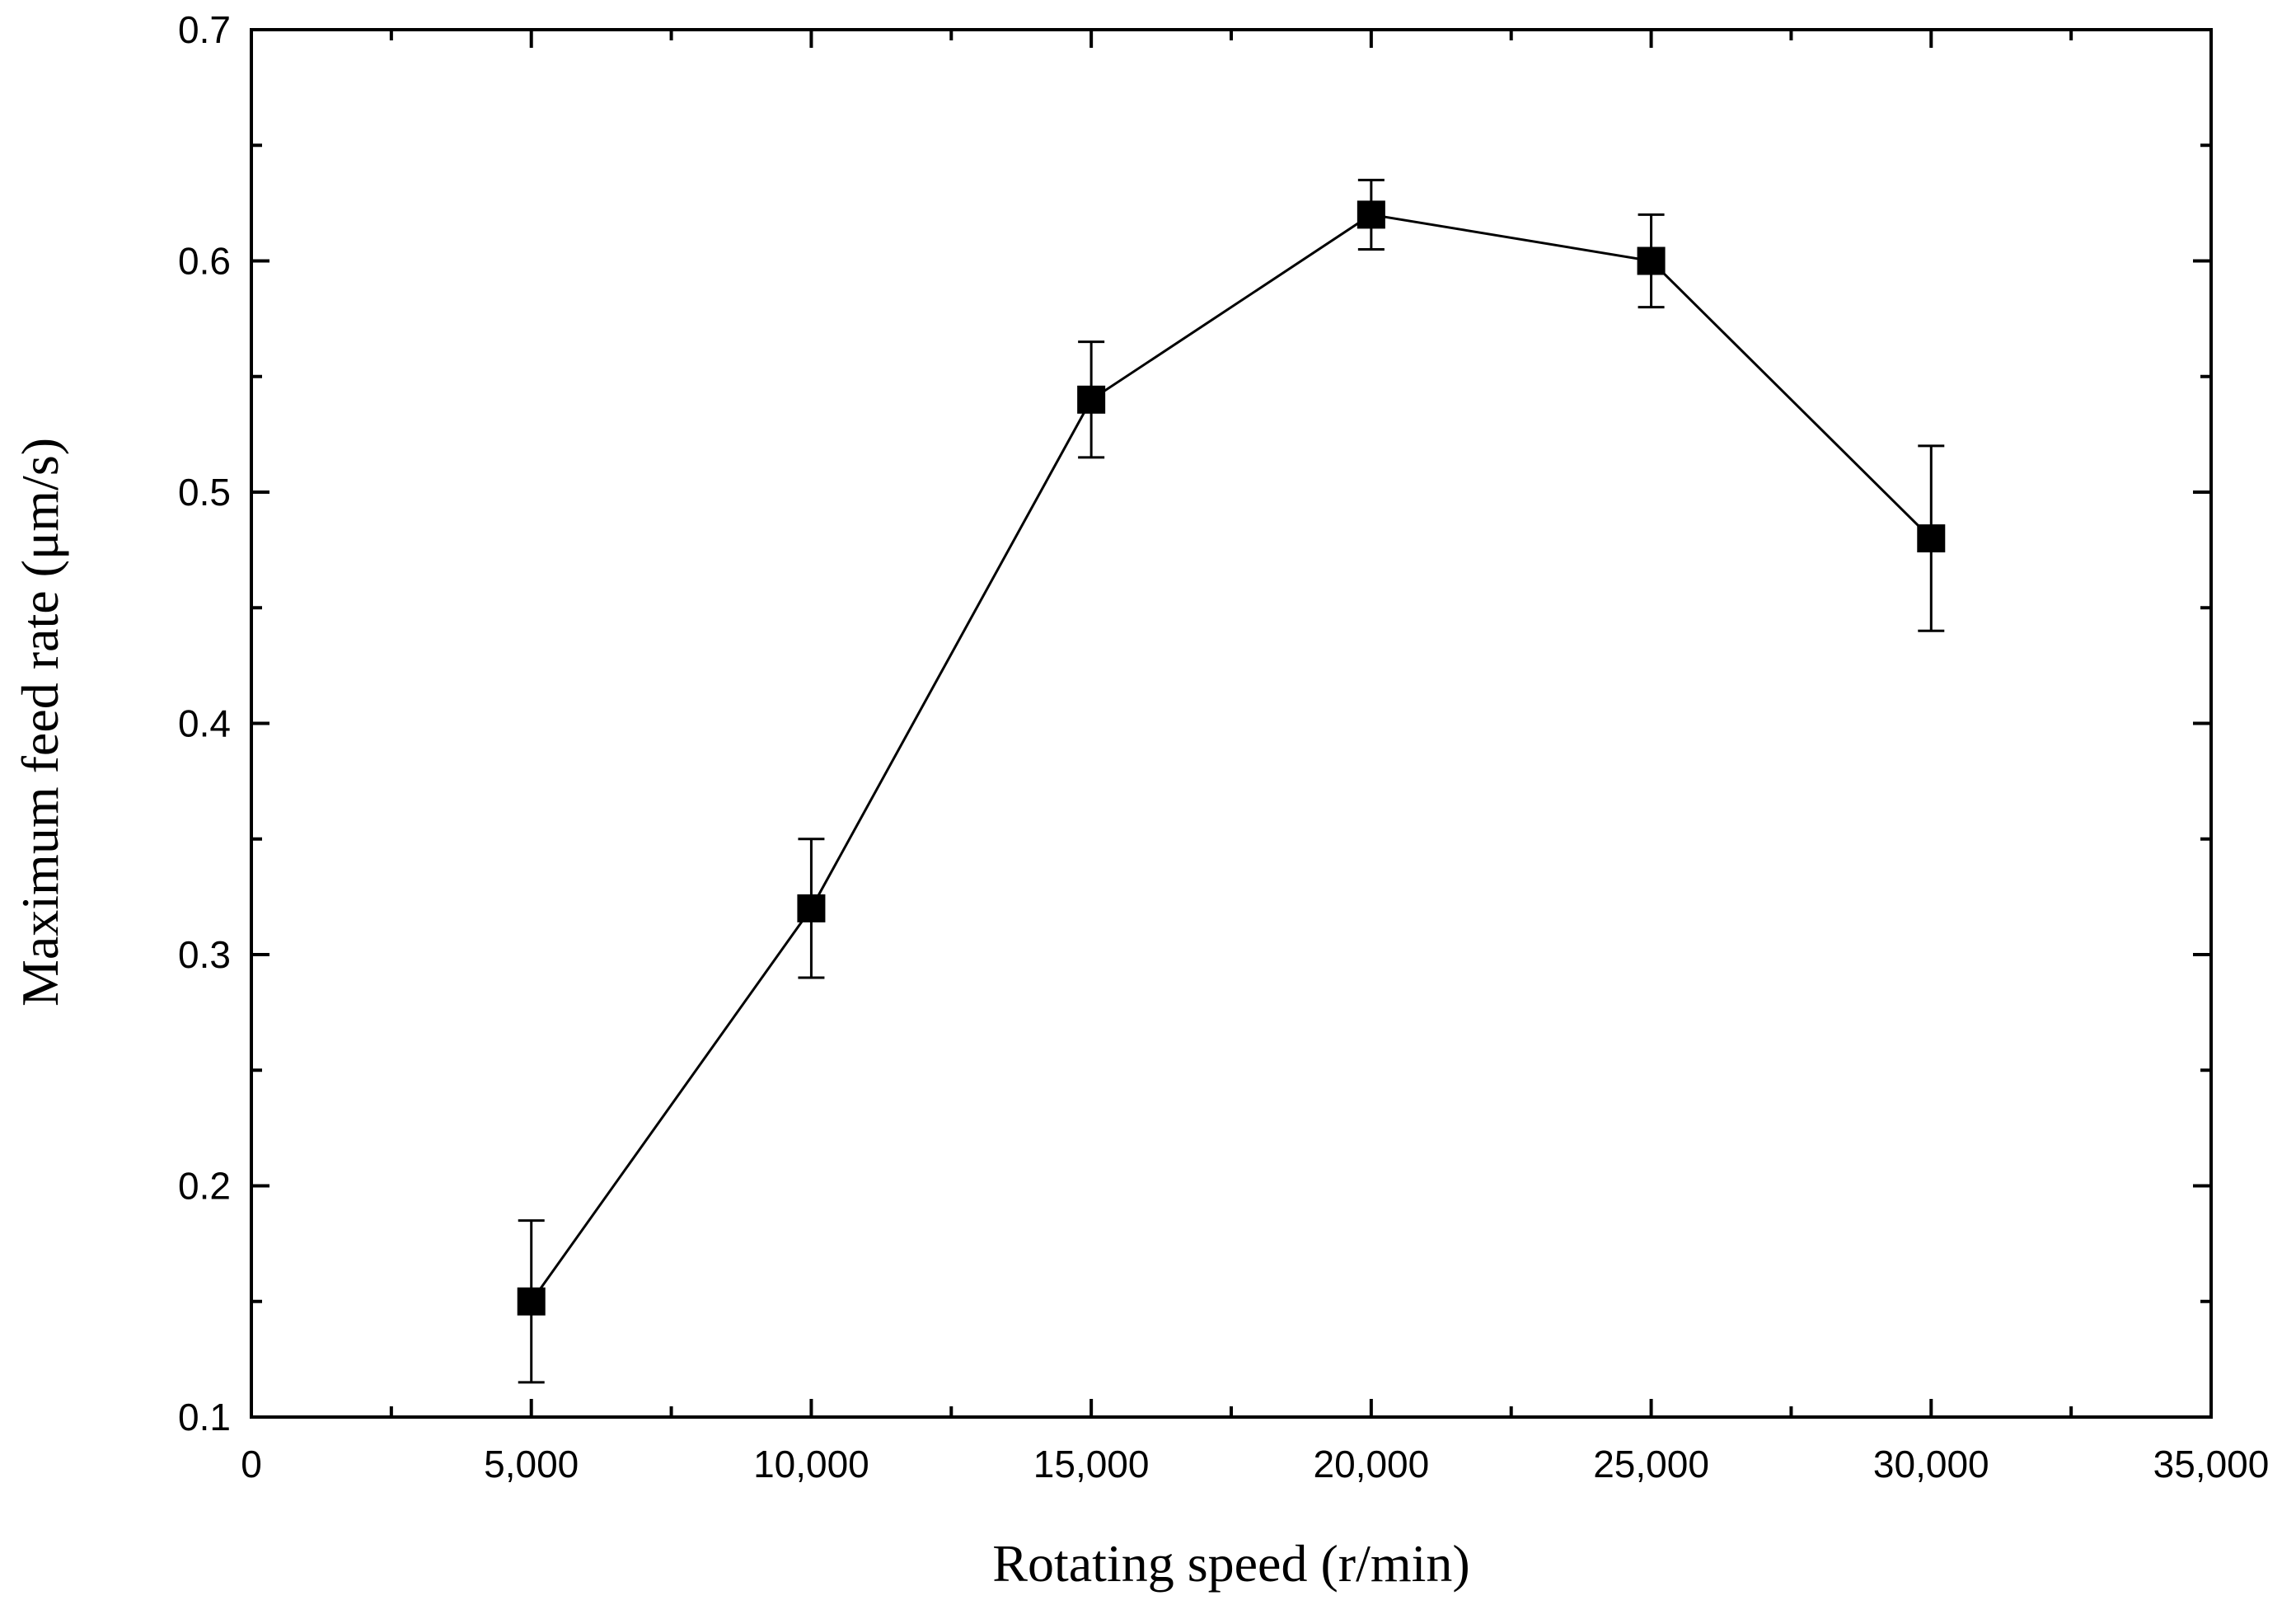 Image resolution: width=2296 pixels, height=1605 pixels. I want to click on x-axis-label: Rotating speed (r/min), so click(1230, 1563).